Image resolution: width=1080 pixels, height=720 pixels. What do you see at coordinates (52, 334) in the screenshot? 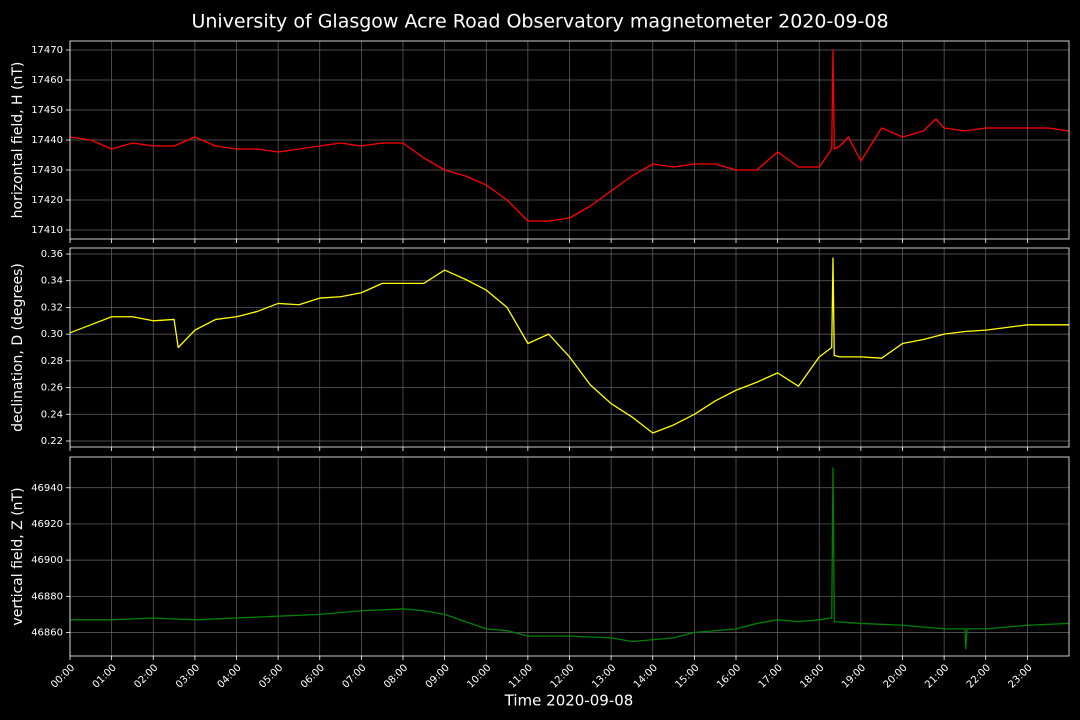
I see `y-tick-label: 0.30` at bounding box center [52, 334].